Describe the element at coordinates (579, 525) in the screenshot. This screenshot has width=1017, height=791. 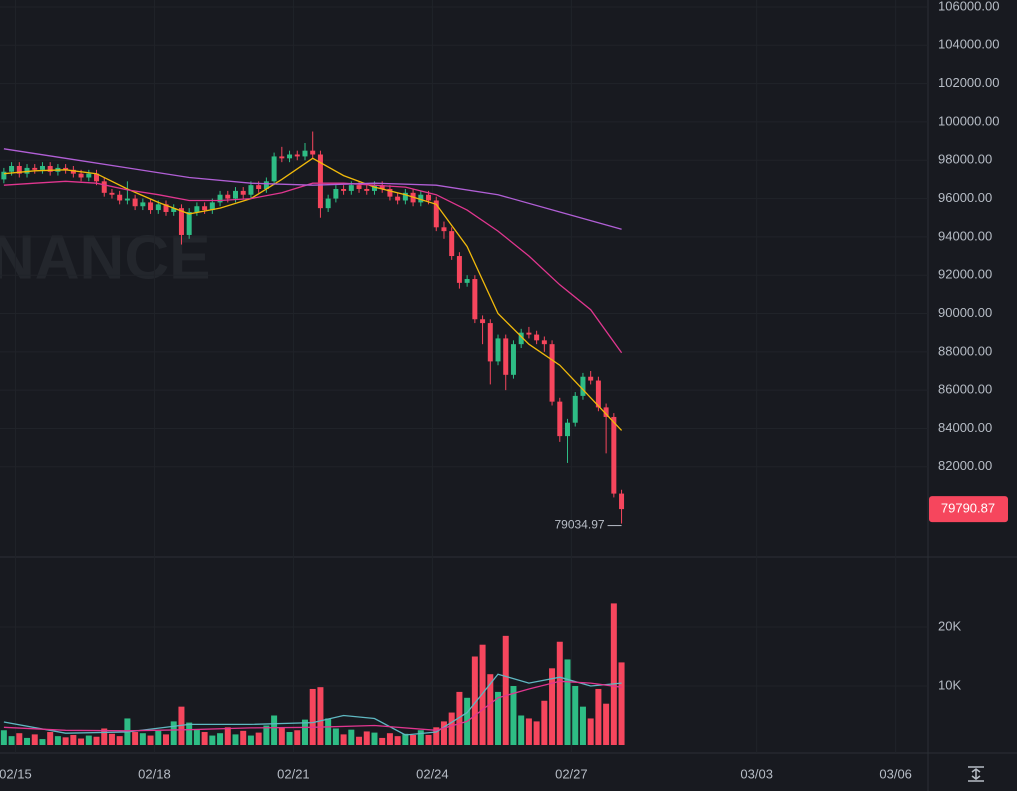
I see `low-label: 79034.97` at that location.